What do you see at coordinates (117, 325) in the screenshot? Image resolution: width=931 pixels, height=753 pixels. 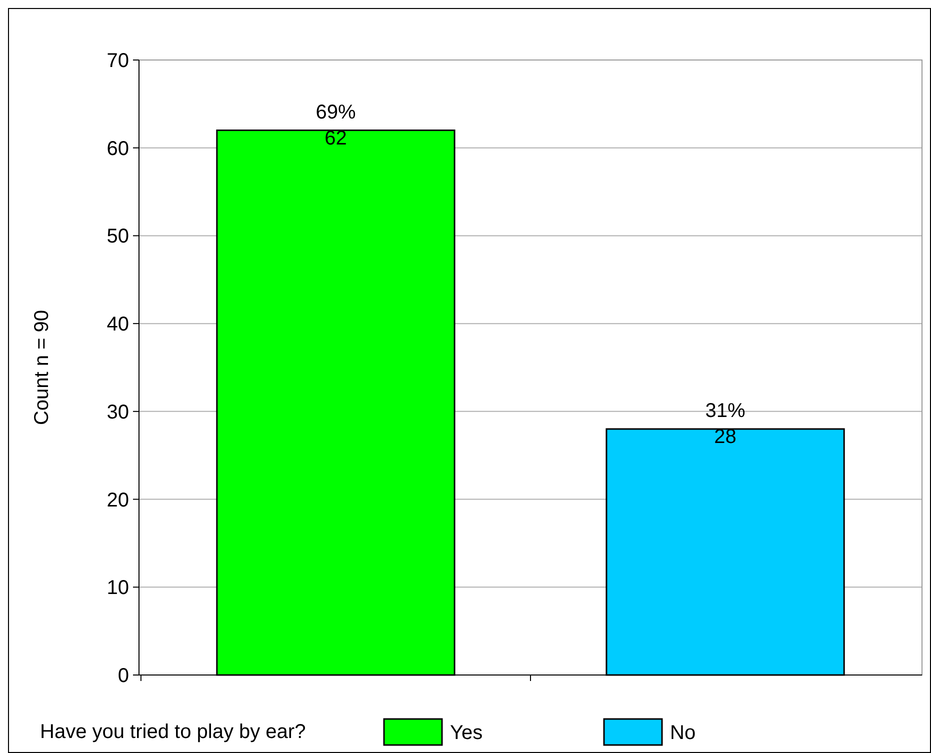 I see `y-tick-label: 40` at bounding box center [117, 325].